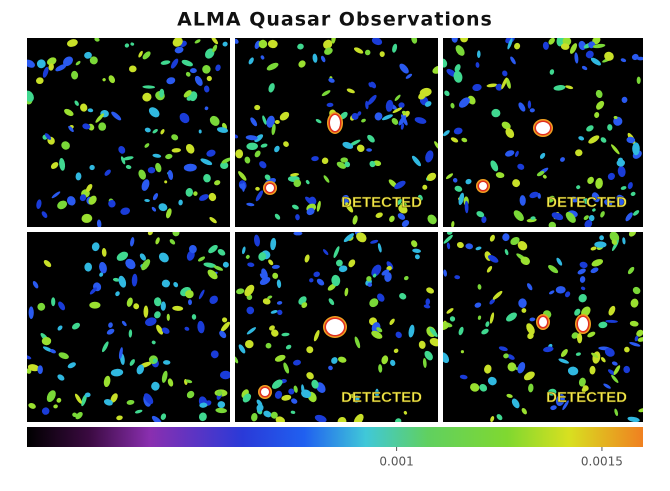 The width and height of the screenshot is (670, 491). I want to click on panel, so click(128, 132).